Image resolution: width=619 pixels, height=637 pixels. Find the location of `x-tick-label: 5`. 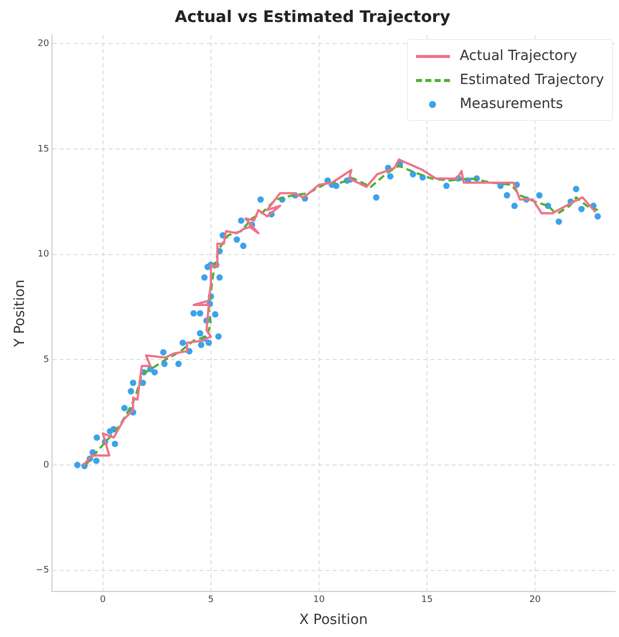

x-tick-label: 5 is located at coordinates (211, 600).